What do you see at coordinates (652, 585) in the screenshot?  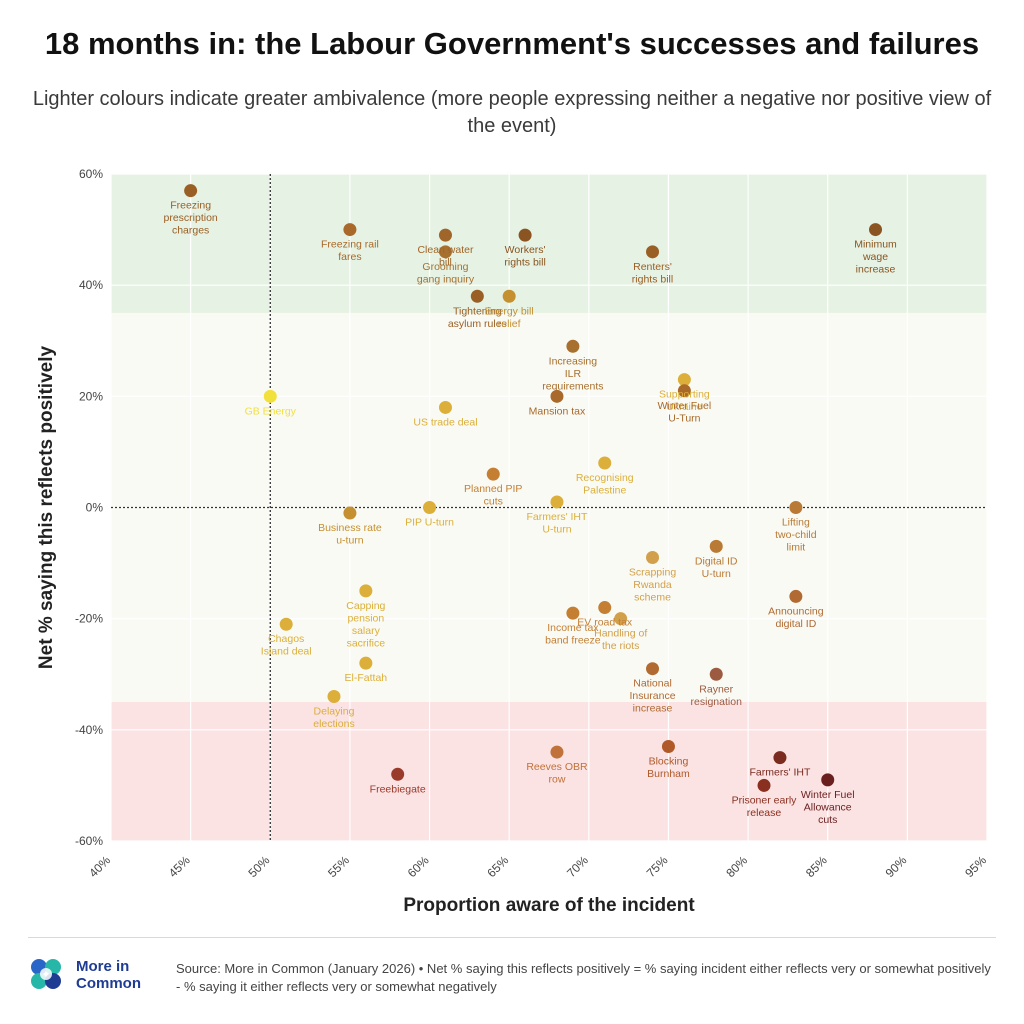 I see `data-label: Scrapping Rwanda scheme` at bounding box center [652, 585].